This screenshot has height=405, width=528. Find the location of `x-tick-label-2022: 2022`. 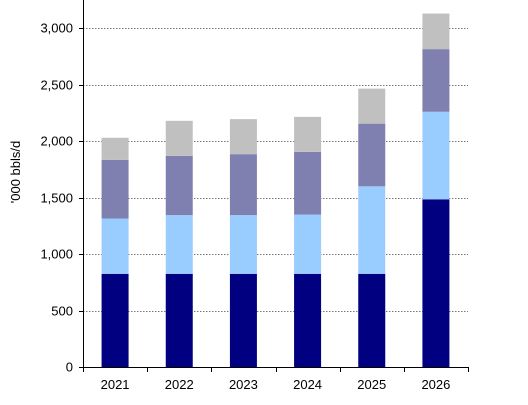

x-tick-label-2022: 2022 is located at coordinates (179, 384).